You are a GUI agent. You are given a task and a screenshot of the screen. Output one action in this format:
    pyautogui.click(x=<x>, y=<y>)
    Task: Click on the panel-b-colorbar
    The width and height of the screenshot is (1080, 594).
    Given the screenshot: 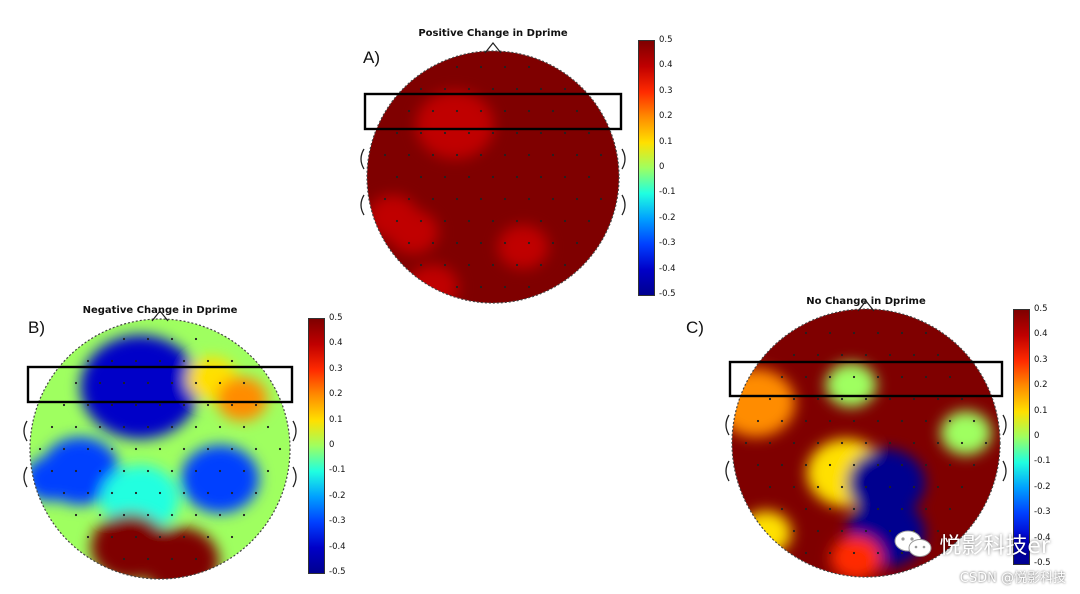 What is the action you would take?
    pyautogui.click(x=316, y=446)
    